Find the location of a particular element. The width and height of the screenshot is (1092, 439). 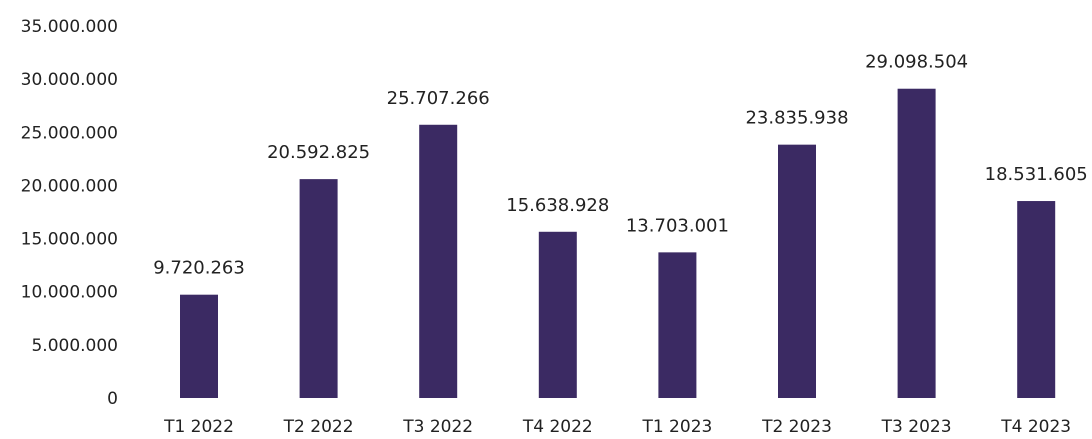

x-tick-label: T3 2023 is located at coordinates (916, 427).